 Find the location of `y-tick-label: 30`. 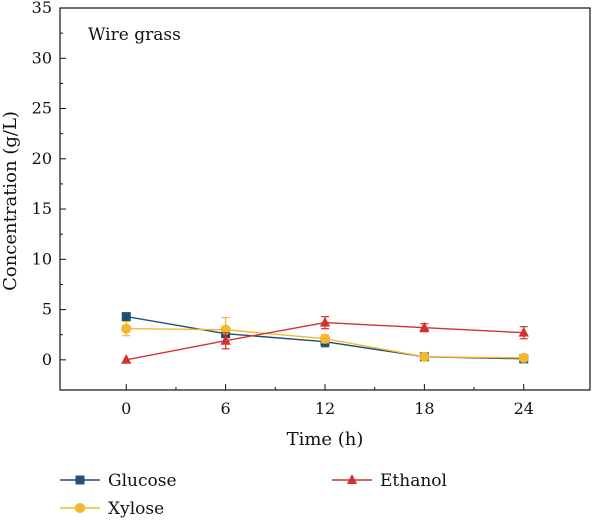

y-tick-label: 30 is located at coordinates (42, 57).